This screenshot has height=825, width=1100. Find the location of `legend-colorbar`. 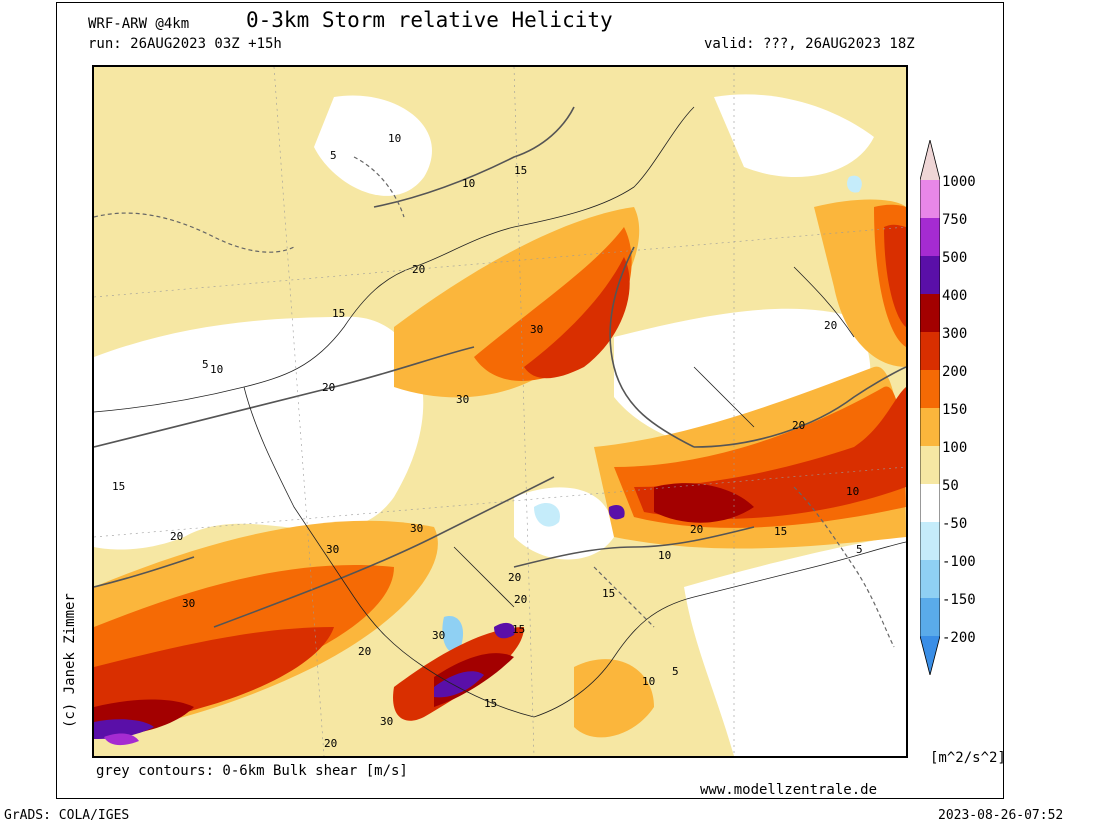

legend-colorbar is located at coordinates (930, 407).